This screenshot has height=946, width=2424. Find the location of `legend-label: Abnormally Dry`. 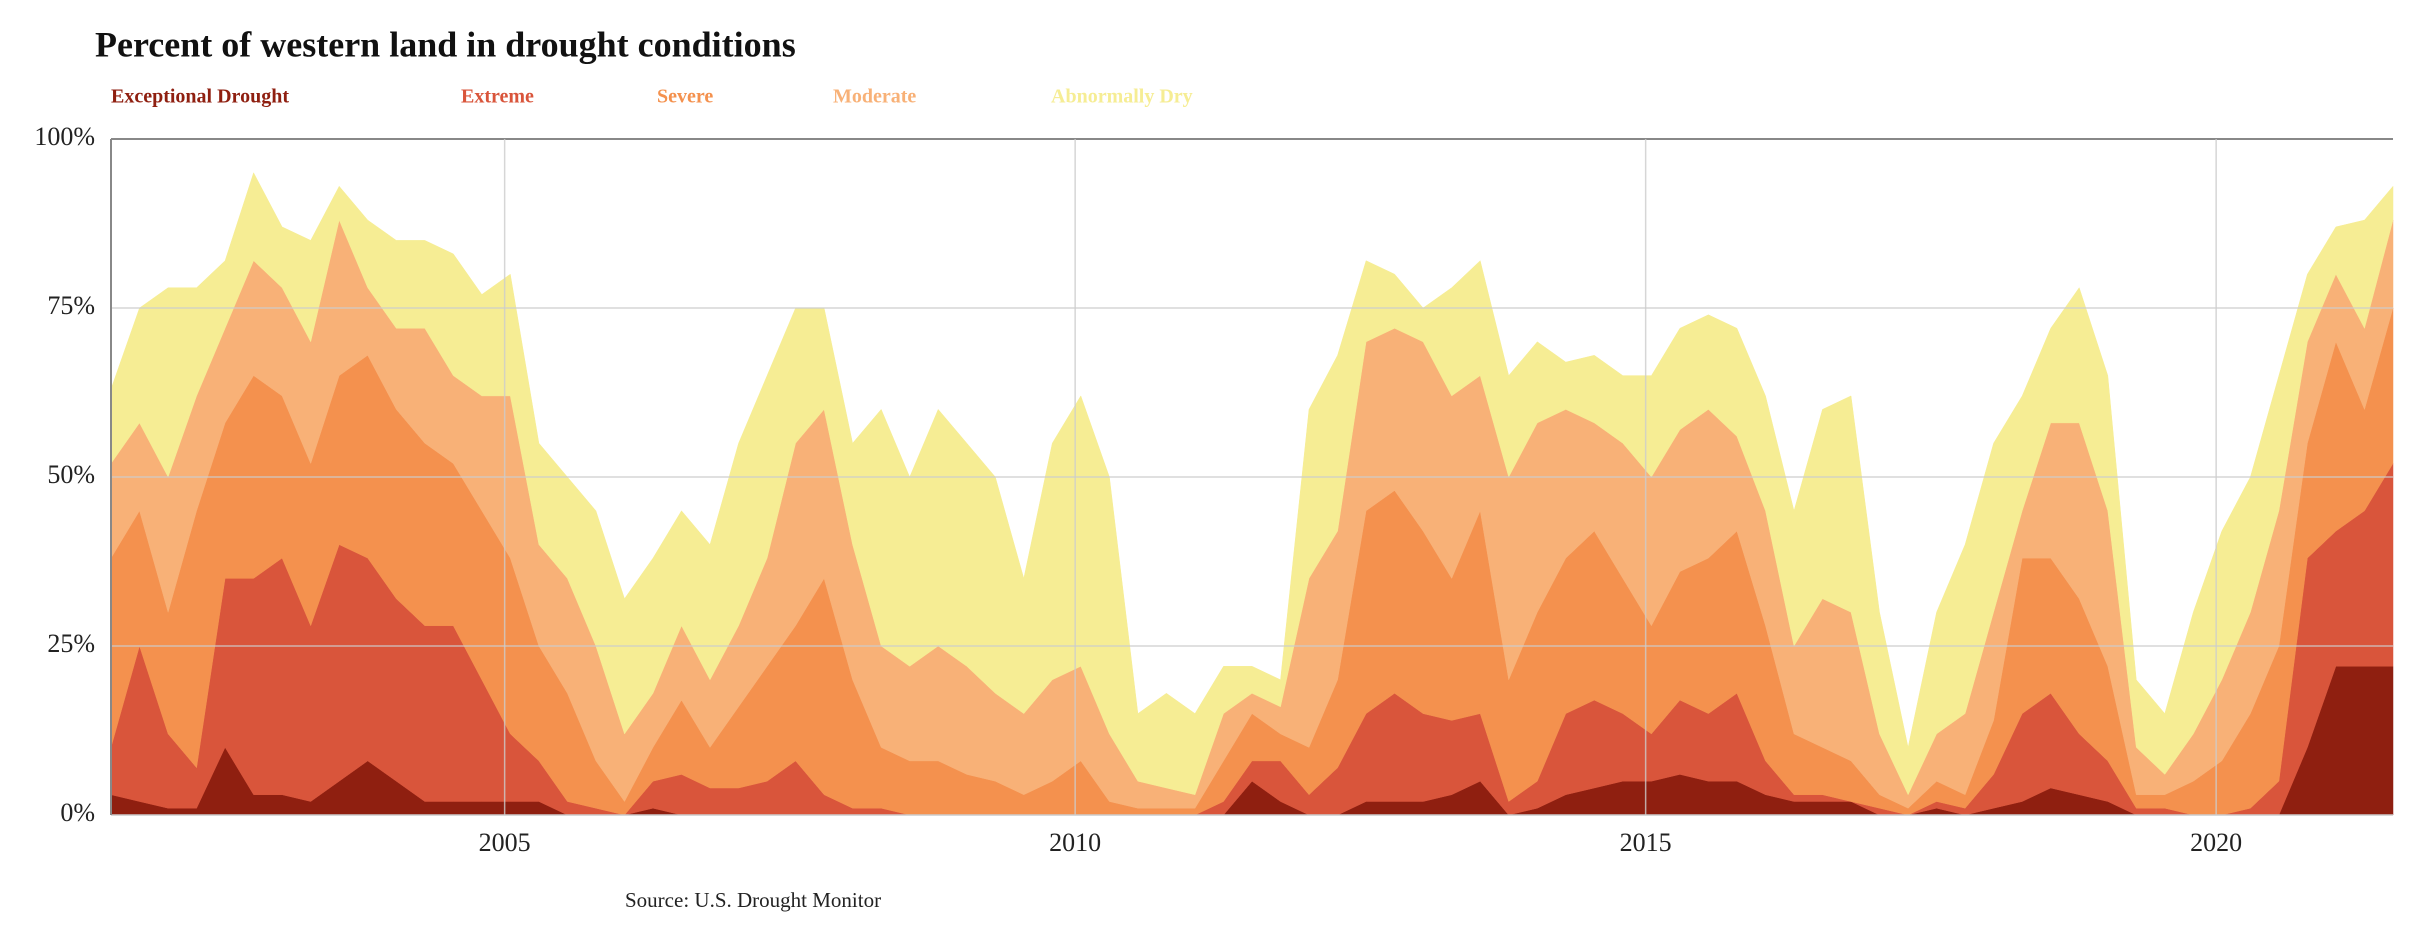

legend-label: Abnormally Dry is located at coordinates (1122, 97).